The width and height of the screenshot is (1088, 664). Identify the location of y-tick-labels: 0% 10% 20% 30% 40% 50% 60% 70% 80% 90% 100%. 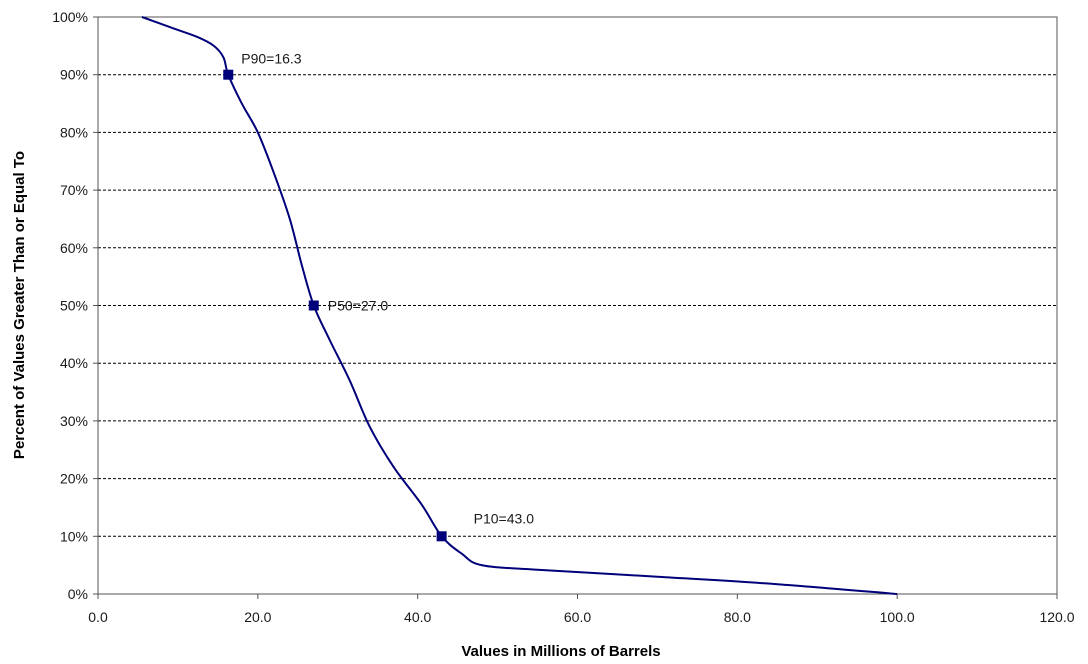
(75, 305).